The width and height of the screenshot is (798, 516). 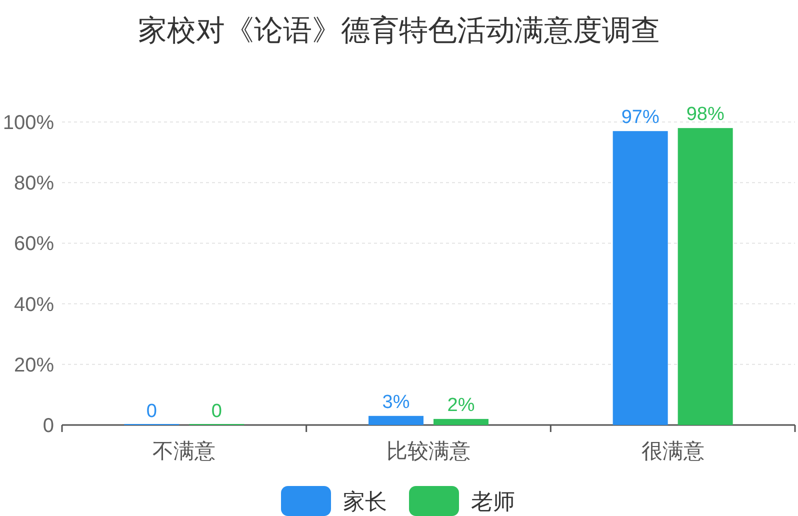 I want to click on legend-label: 家长, so click(x=365, y=501).